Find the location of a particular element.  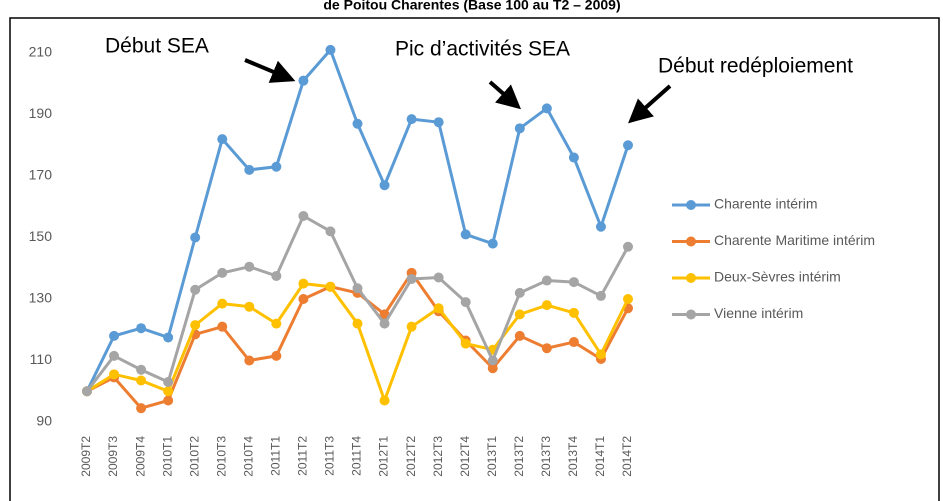

x-tick-label: 2009T4 is located at coordinates (140, 456).